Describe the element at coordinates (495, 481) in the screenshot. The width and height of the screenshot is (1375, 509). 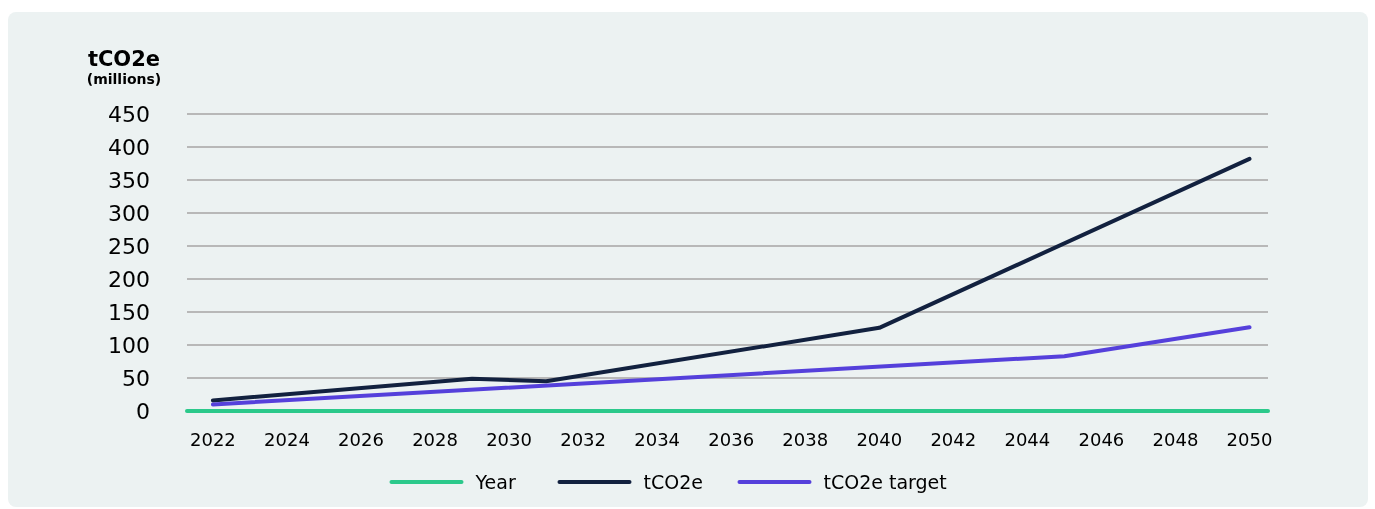
I see `legend-label: Year` at that location.